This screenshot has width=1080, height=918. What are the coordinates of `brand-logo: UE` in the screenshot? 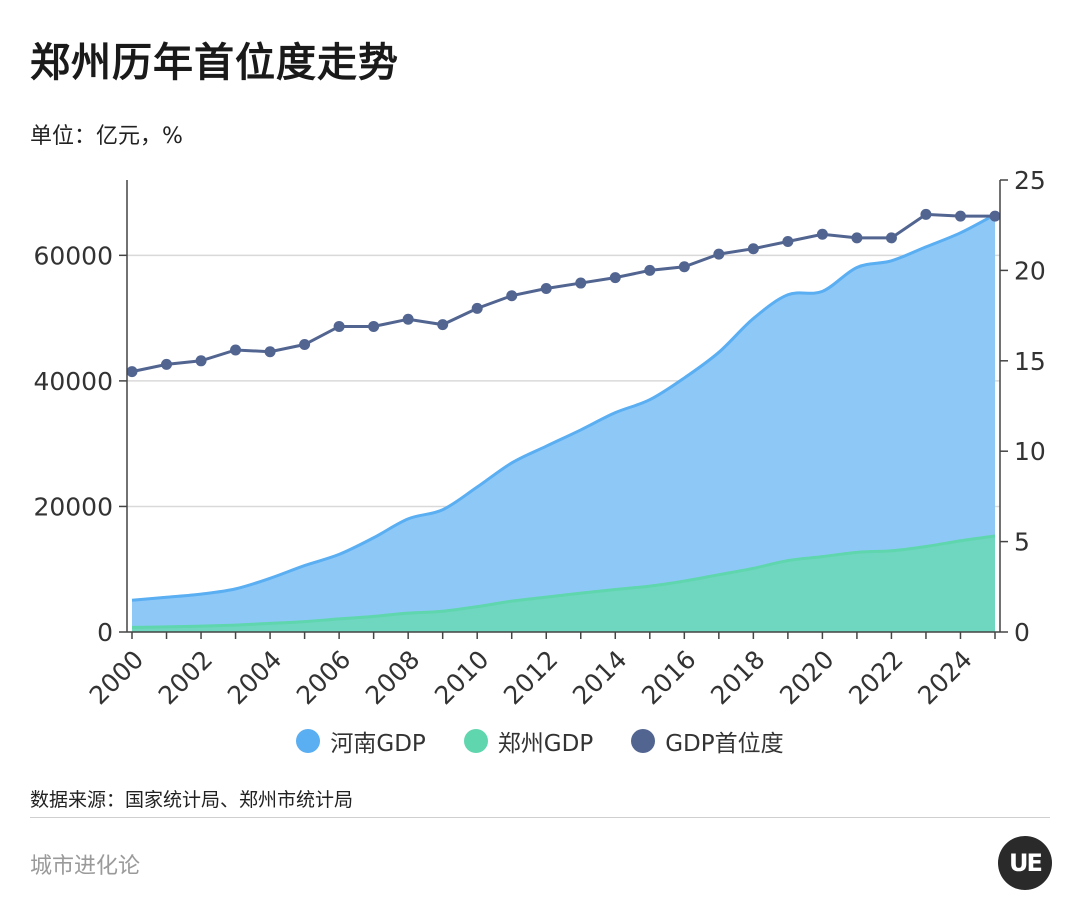 It's located at (1025, 863).